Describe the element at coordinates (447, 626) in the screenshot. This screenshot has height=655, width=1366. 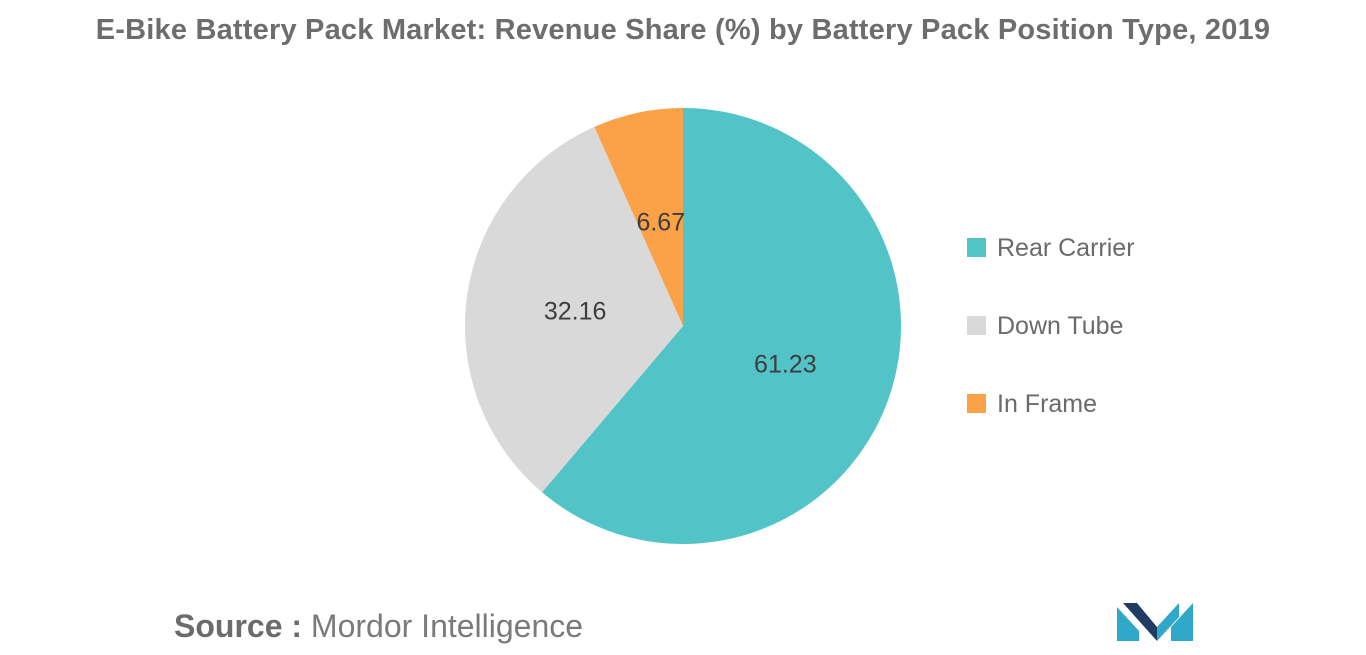
I see `source-value: Mordor Intelligence` at that location.